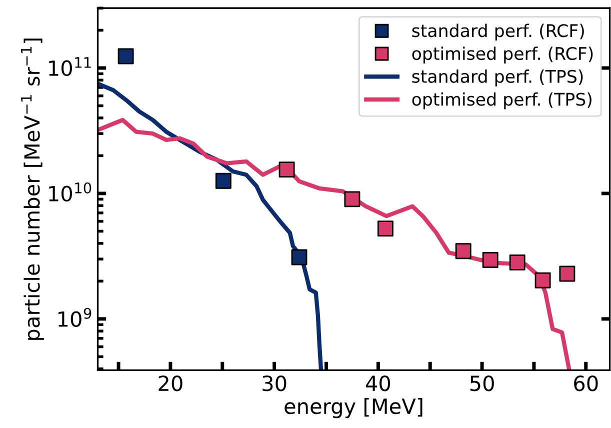 Image resolution: width=611 pixels, height=428 pixels. What do you see at coordinates (482, 383) in the screenshot?
I see `x-tick-label: 50` at bounding box center [482, 383].